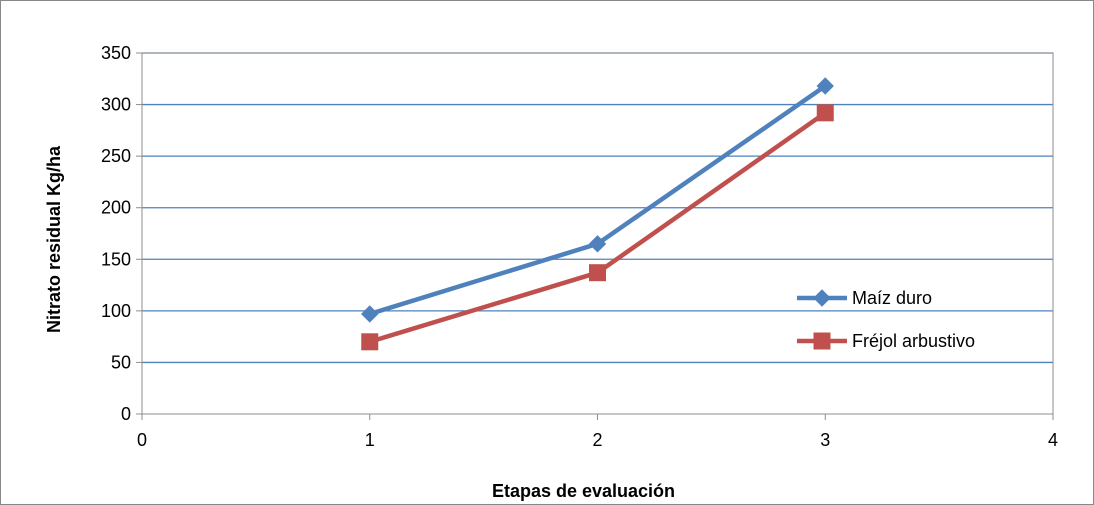 The width and height of the screenshot is (1094, 505). Describe the element at coordinates (583, 491) in the screenshot. I see `x-axis-title: Etapas de evaluación` at that location.